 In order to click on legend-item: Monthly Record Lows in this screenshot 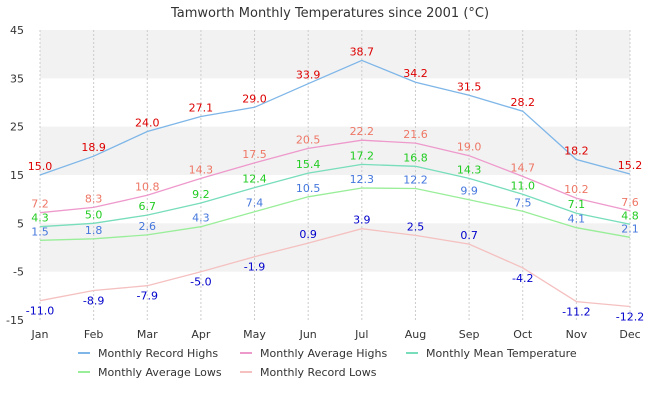, I will do `click(308, 372)`.